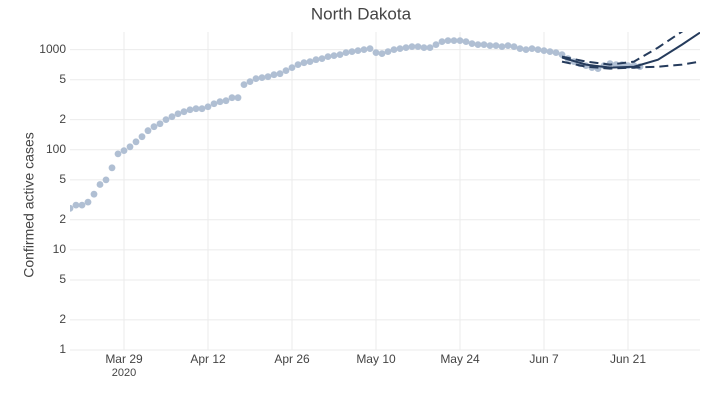 The image size is (712, 407). I want to click on x-tick-label: Apr 26, so click(292, 359).